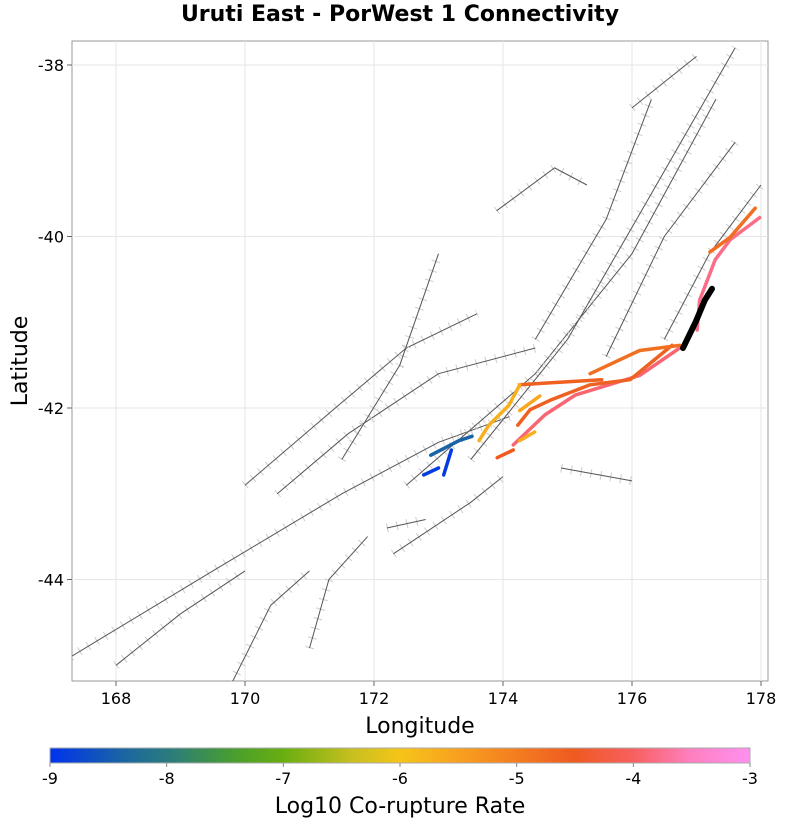 The width and height of the screenshot is (800, 828). What do you see at coordinates (633, 778) in the screenshot?
I see `colorbar-tick-label: -4` at bounding box center [633, 778].